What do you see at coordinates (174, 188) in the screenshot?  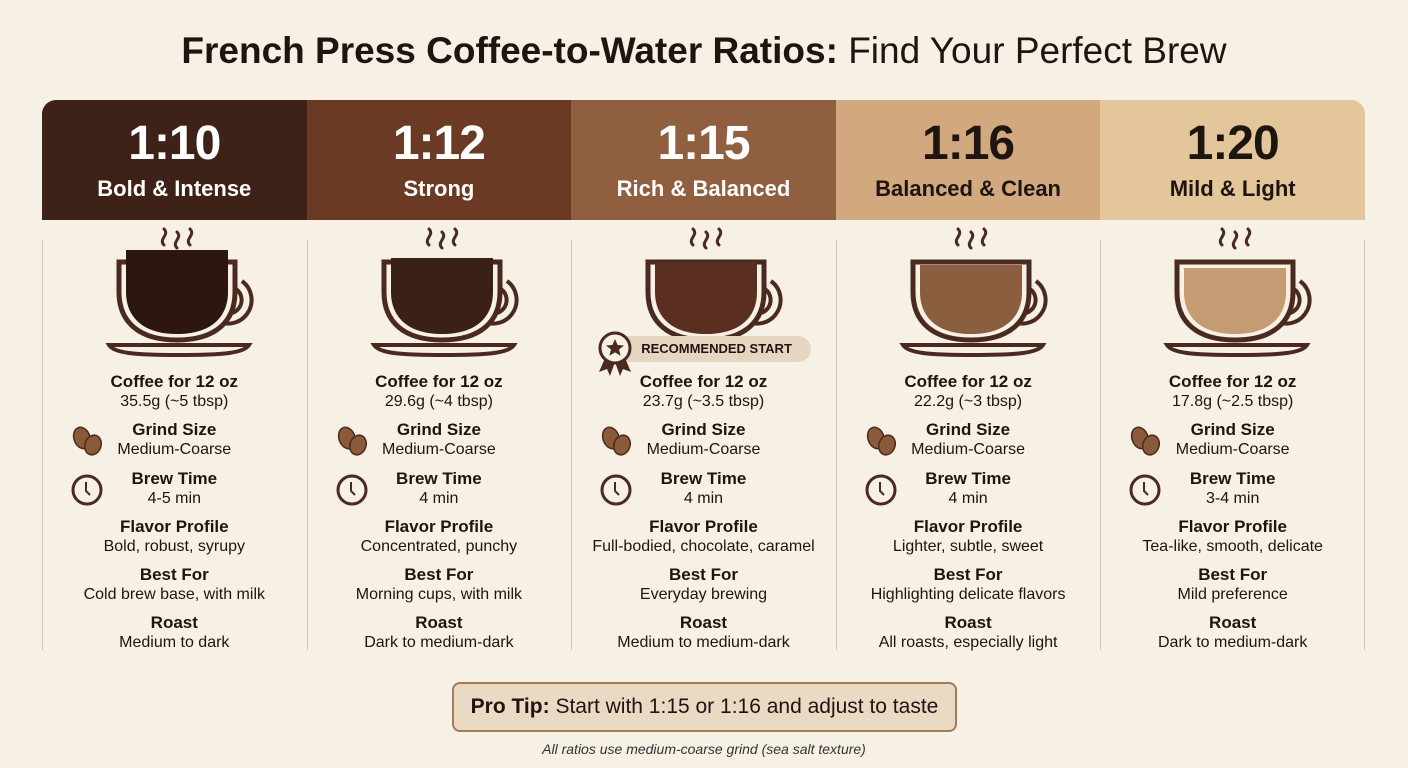 I see `ratio-name: Bold & Intense` at bounding box center [174, 188].